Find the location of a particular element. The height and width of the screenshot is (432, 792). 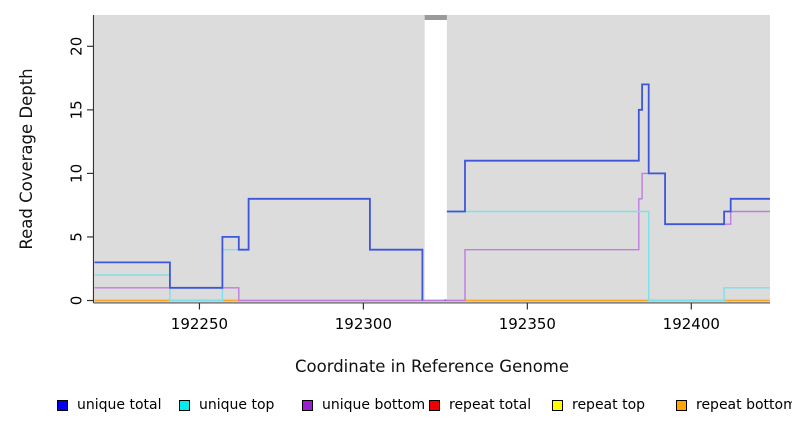

legend-label: unique bottom is located at coordinates (374, 405).